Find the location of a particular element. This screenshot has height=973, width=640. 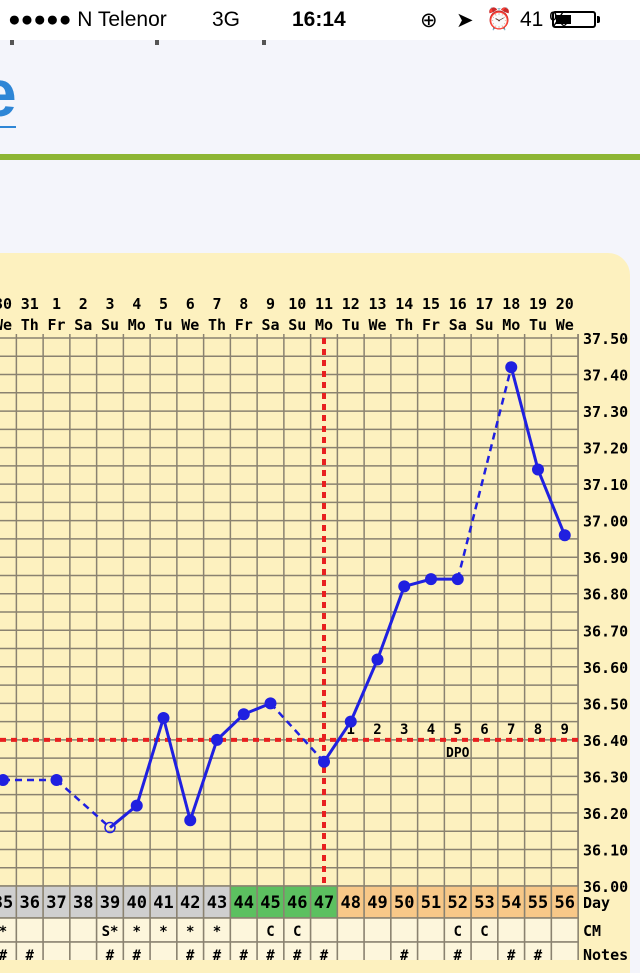

x-date-label: 9 is located at coordinates (270, 304).